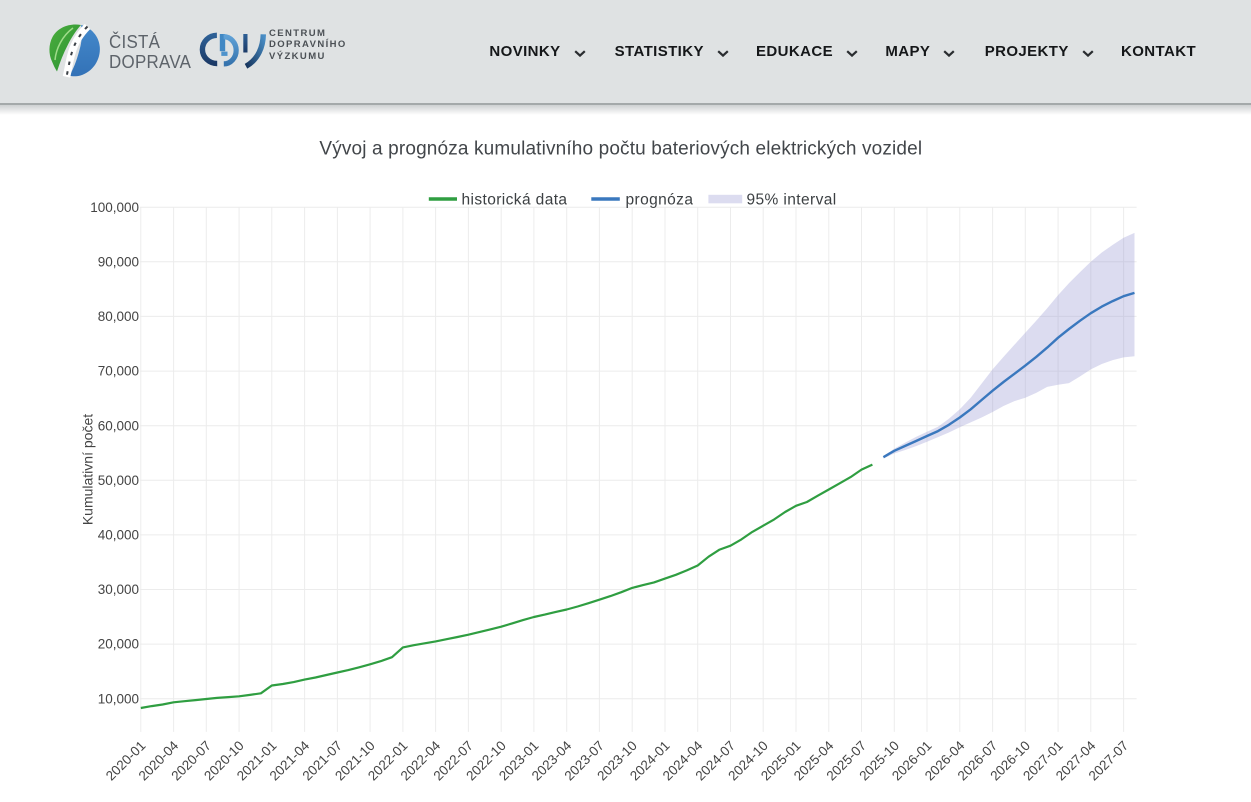 The image size is (1251, 802). What do you see at coordinates (118, 480) in the screenshot?
I see `svg-text: 50,000` at bounding box center [118, 480].